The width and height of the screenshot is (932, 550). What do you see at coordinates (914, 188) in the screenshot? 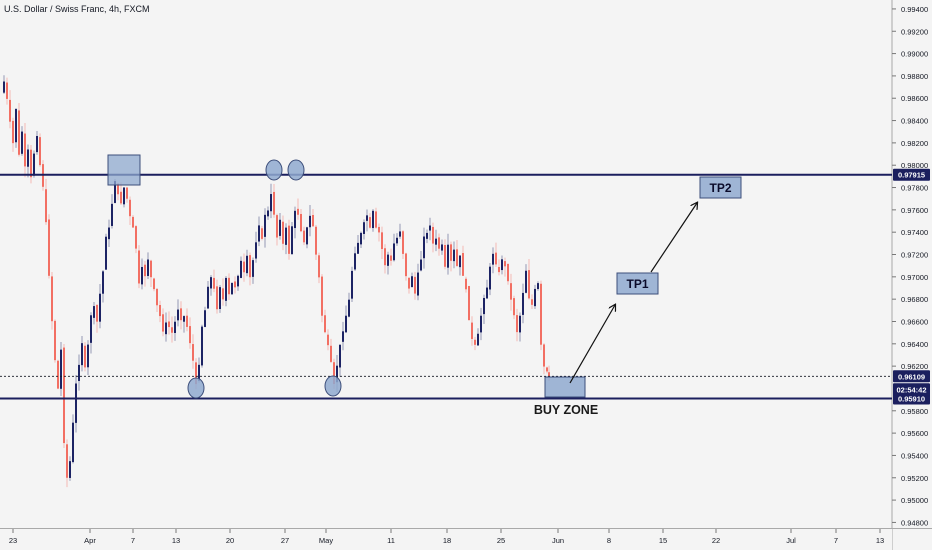
I see `price-tick-label: 0.97800` at bounding box center [914, 188].